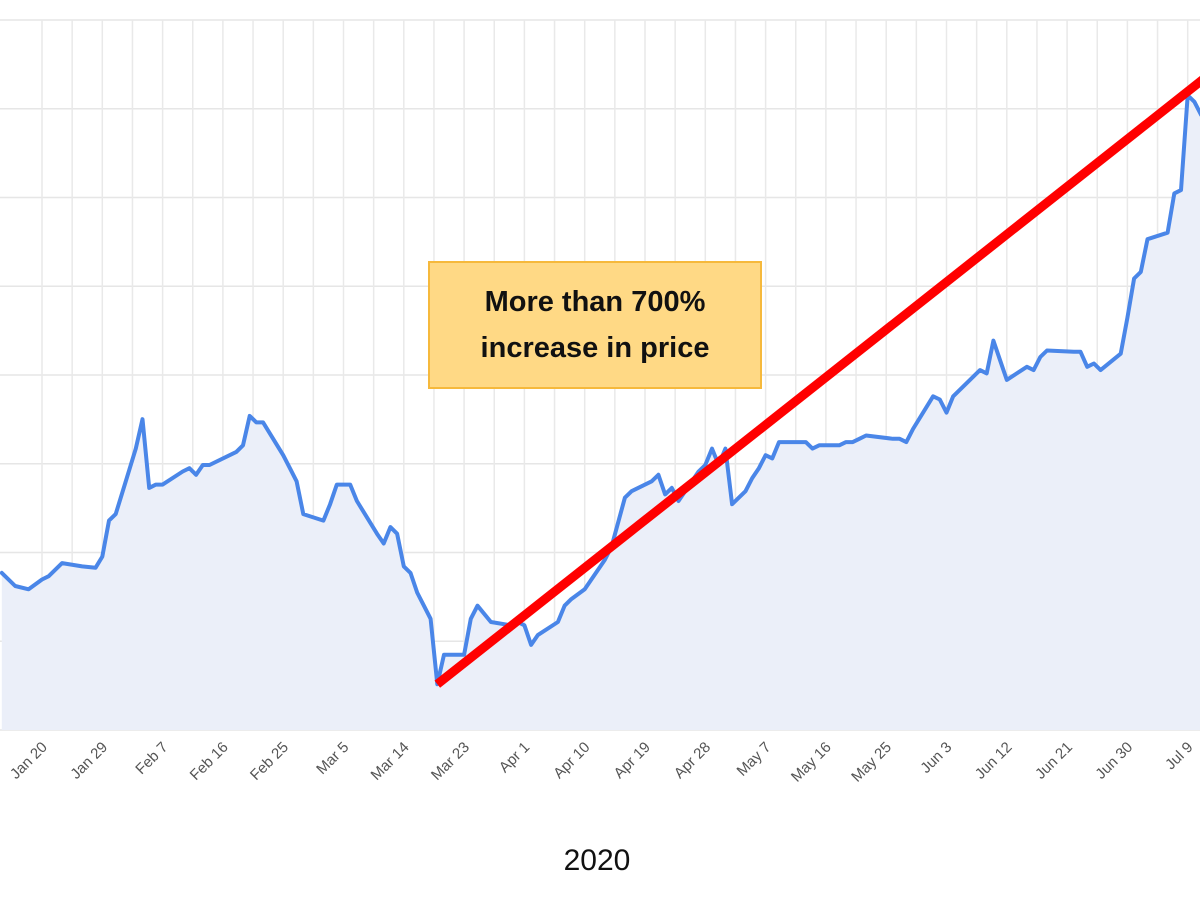 Image resolution: width=1200 pixels, height=900 pixels. I want to click on x-tick-label: May 25, so click(871, 762).